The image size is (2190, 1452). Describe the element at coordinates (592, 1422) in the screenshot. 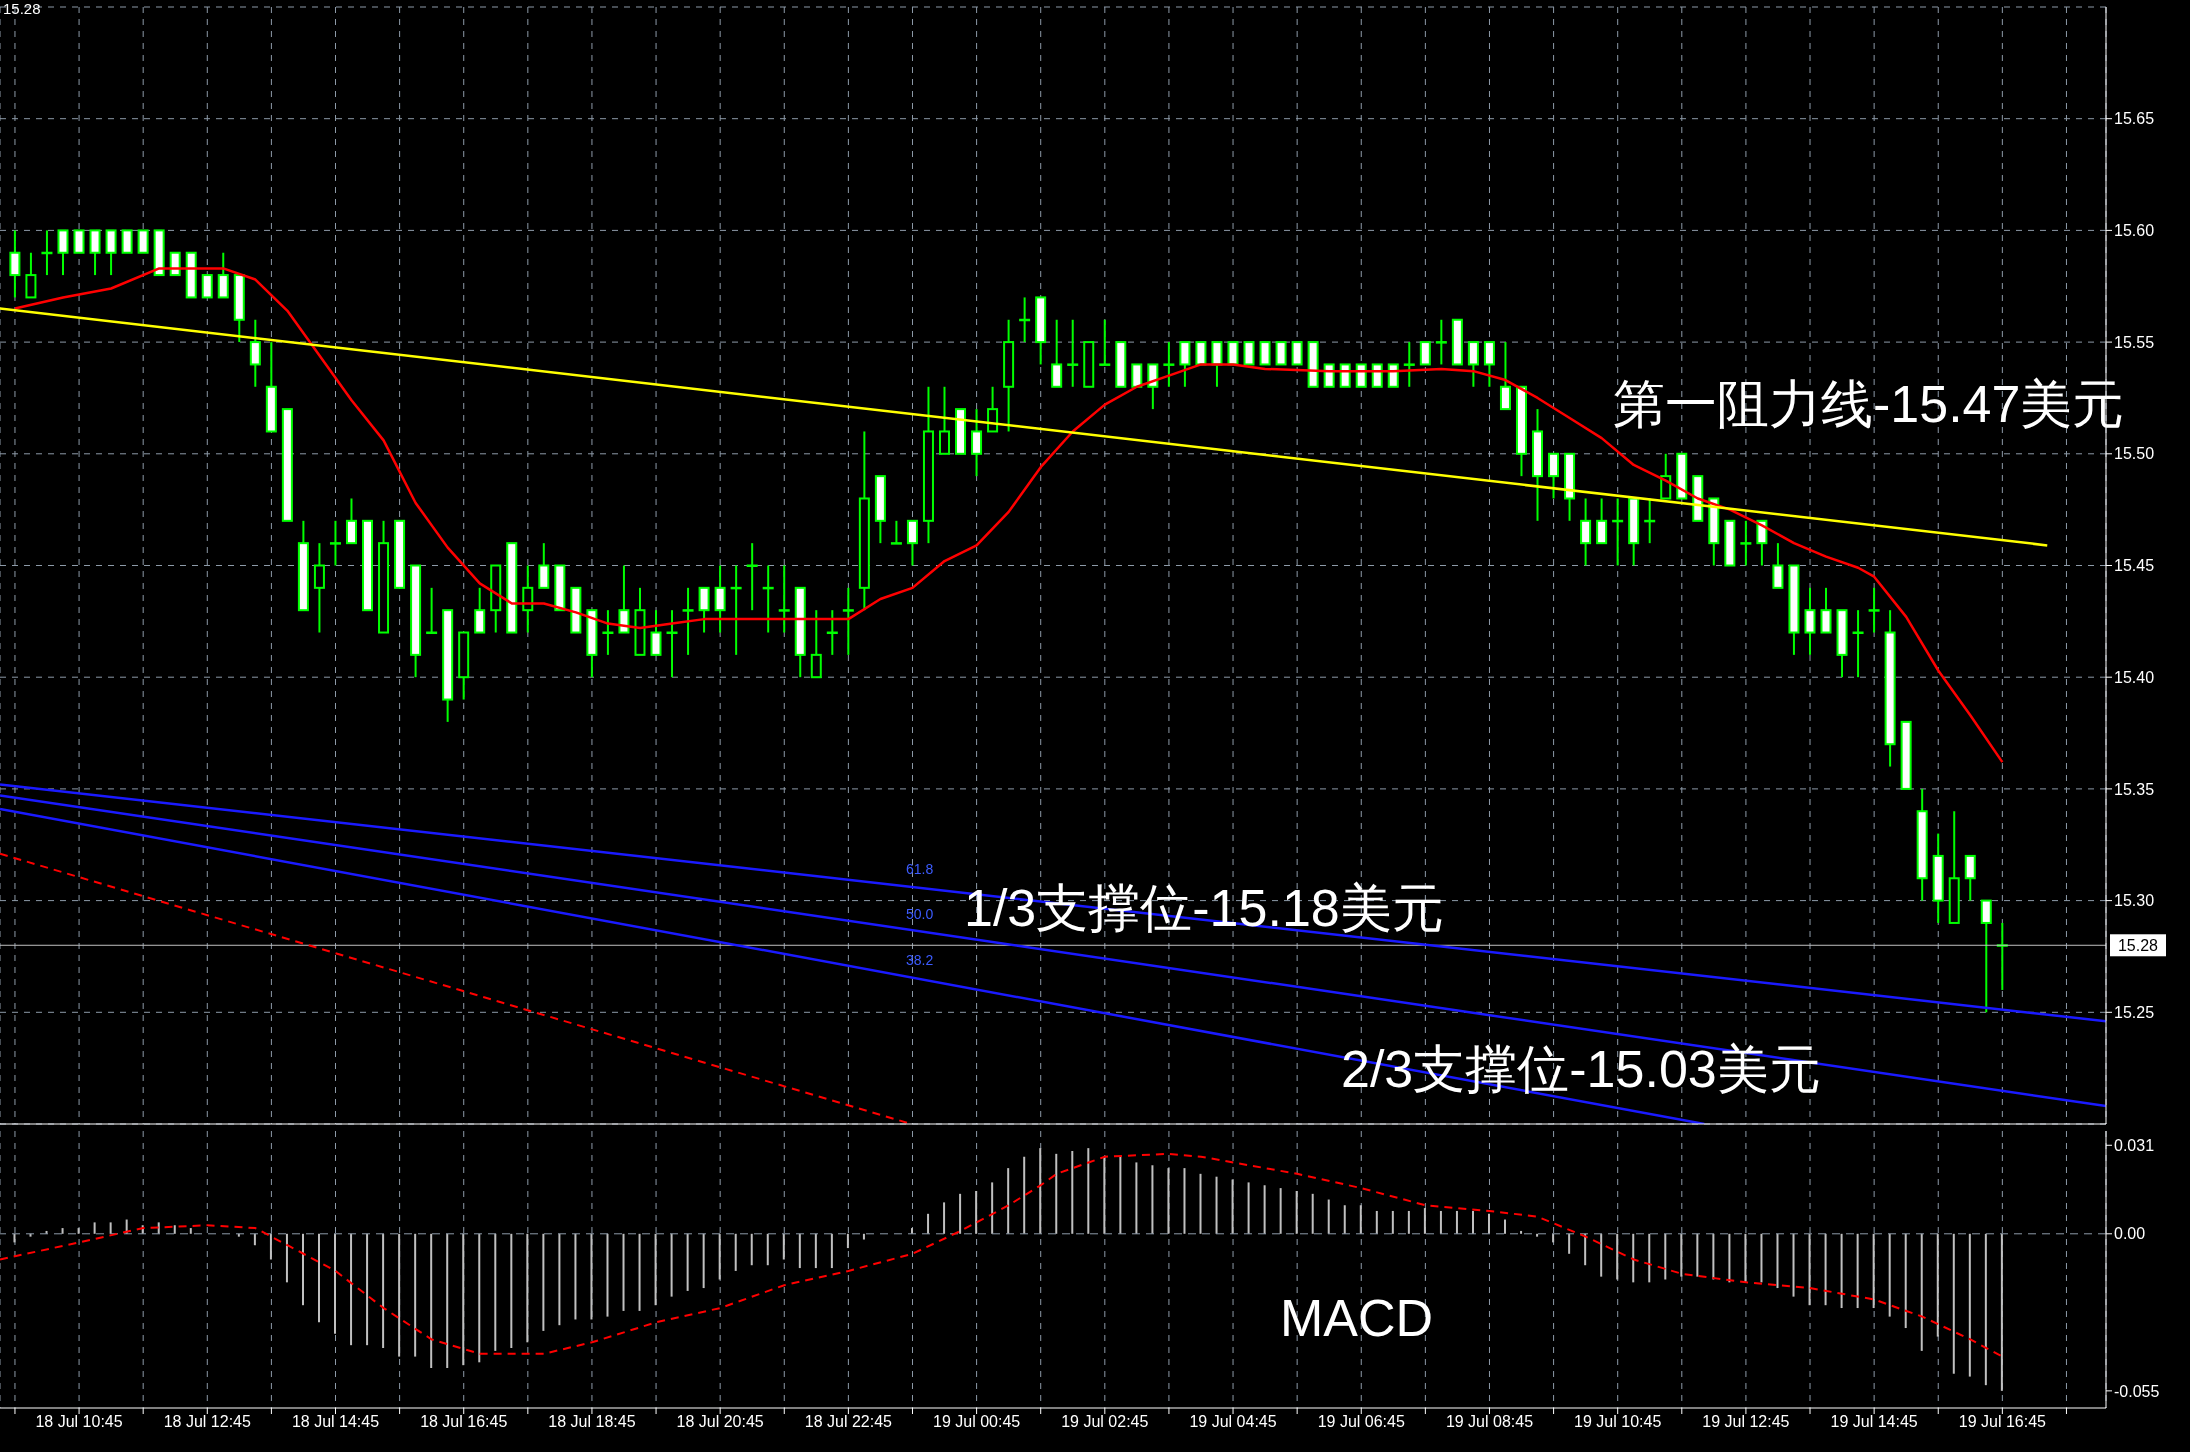

I see `x-tick-label: 18 Jul 18:45` at that location.